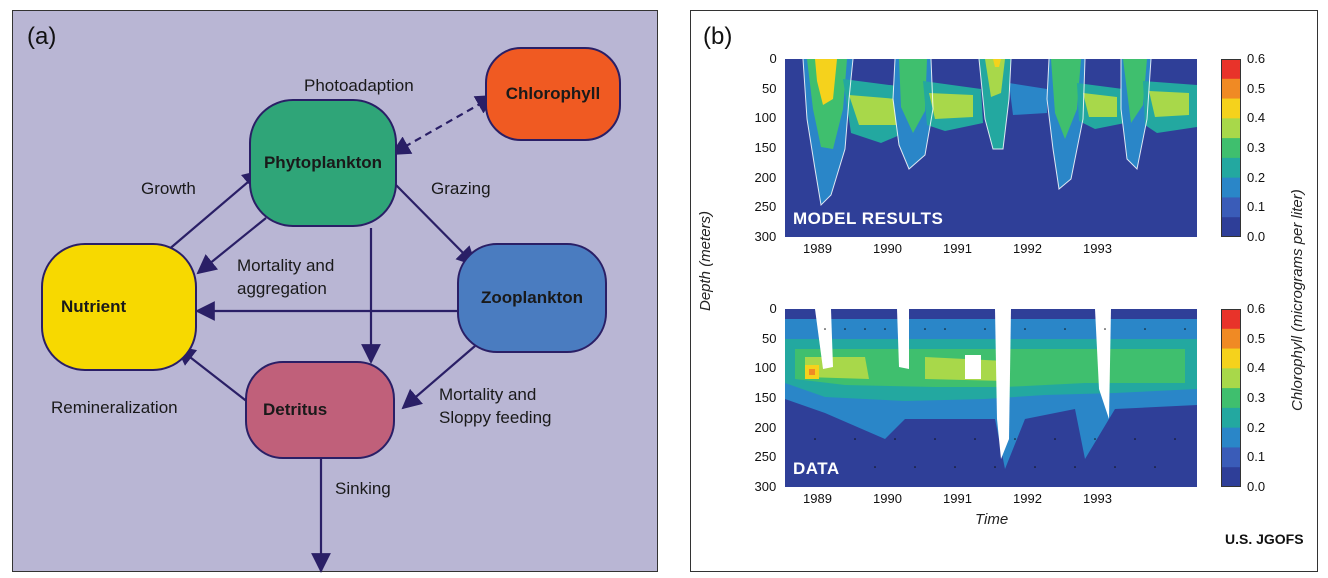 The height and width of the screenshot is (578, 1328). What do you see at coordinates (705, 260) in the screenshot?
I see `depth-axis-title: Depth (meters)` at bounding box center [705, 260].